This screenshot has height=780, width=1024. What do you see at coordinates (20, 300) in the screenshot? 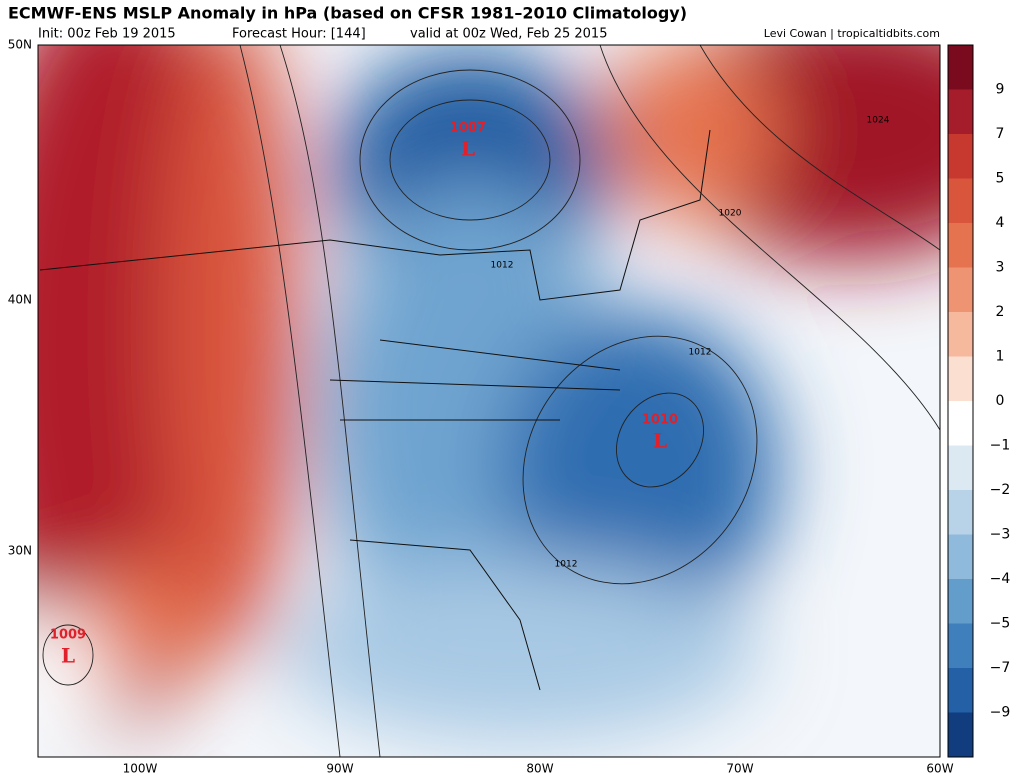
I see `lat-label: 40N` at bounding box center [20, 300].